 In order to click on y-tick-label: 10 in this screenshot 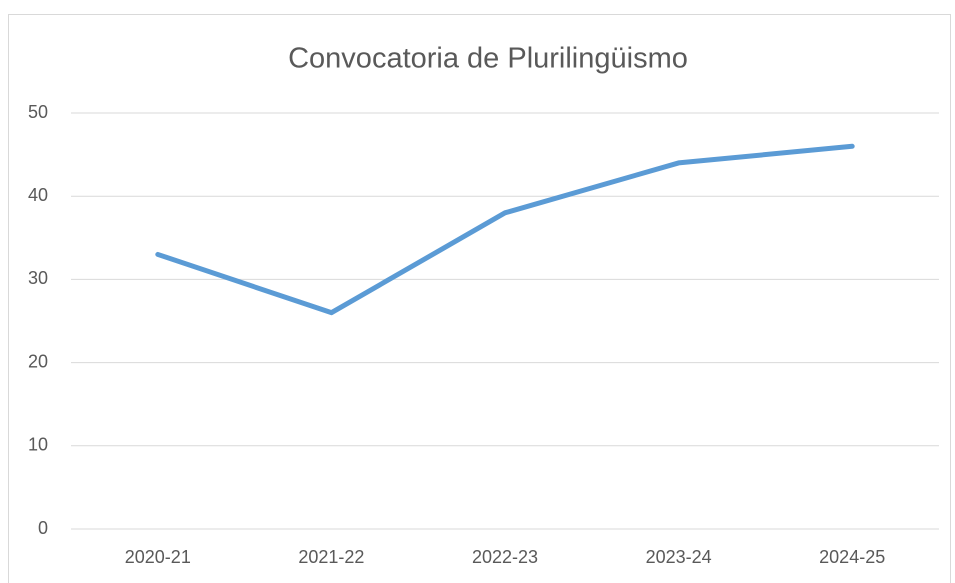, I will do `click(38, 445)`.